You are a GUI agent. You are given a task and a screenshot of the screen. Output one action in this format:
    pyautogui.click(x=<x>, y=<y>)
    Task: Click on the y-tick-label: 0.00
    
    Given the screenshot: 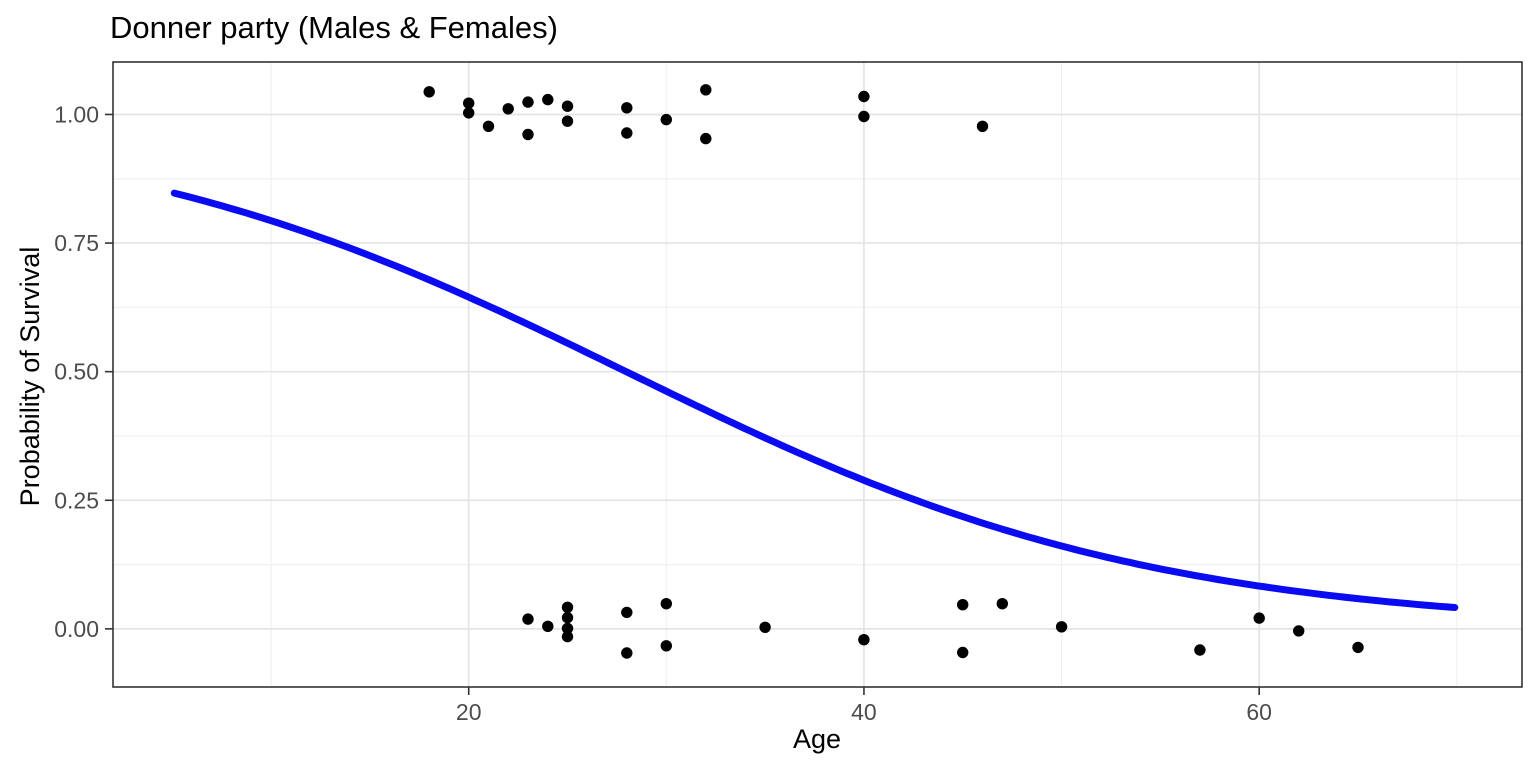 What is the action you would take?
    pyautogui.click(x=76, y=629)
    